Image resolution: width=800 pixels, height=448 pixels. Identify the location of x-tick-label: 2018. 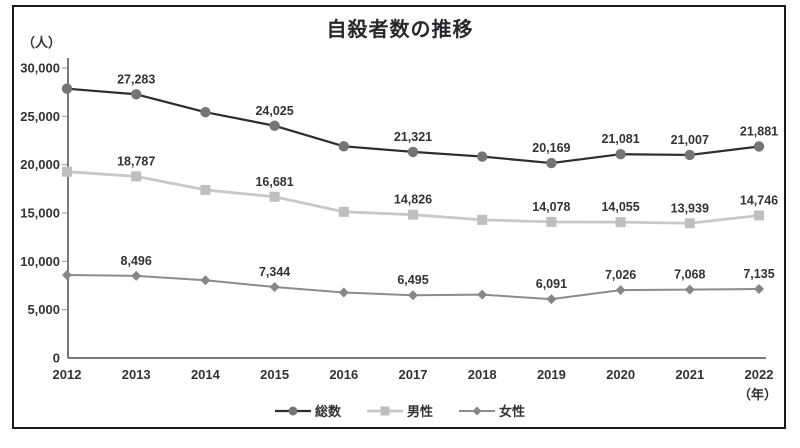
(482, 374).